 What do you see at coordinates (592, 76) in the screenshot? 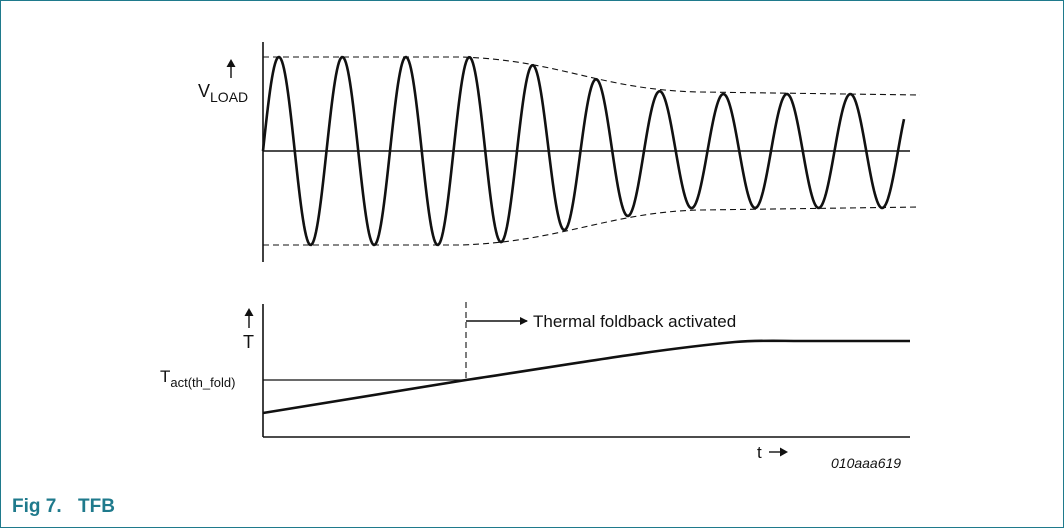
I see `upper-envelope` at bounding box center [592, 76].